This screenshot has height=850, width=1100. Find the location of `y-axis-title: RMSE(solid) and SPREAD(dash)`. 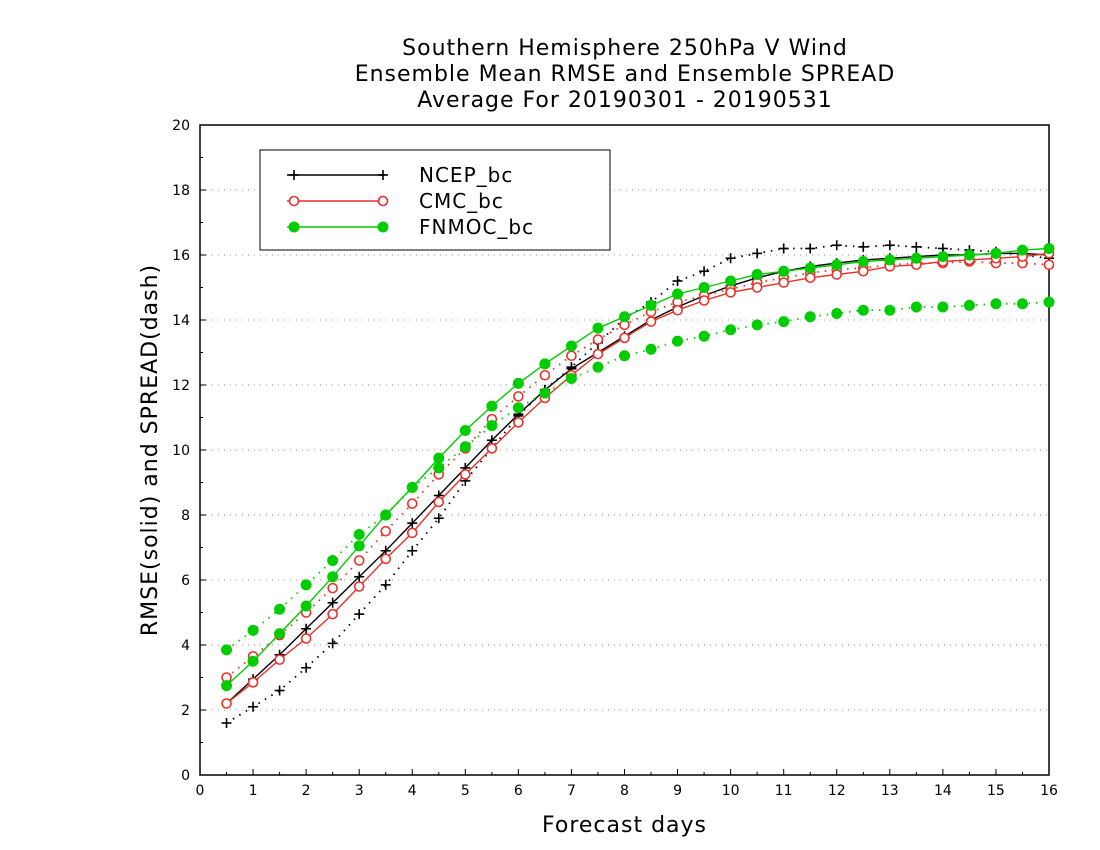

y-axis-title: RMSE(solid) and SPREAD(dash) is located at coordinates (150, 450).